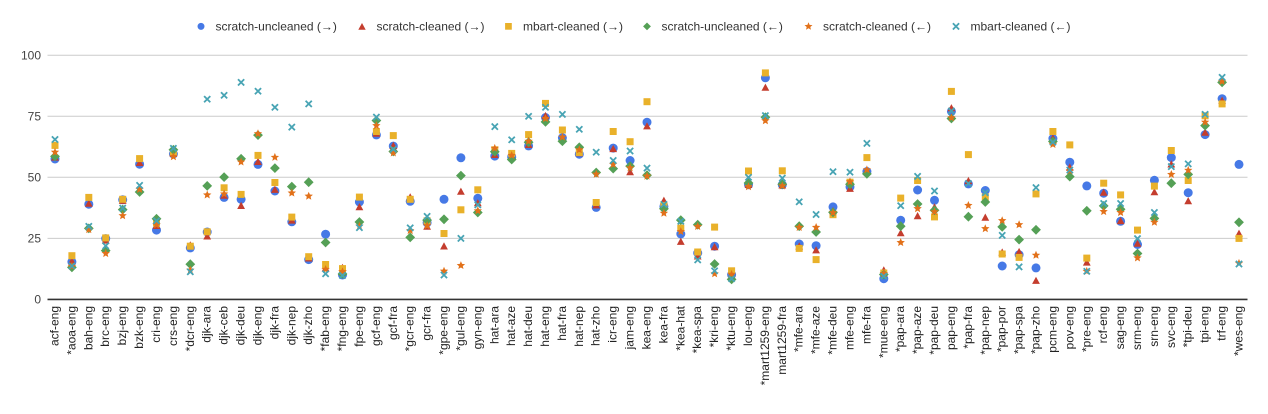  What do you see at coordinates (1021, 27) in the screenshot?
I see `svg-text: mbart-cleaned (←)` at bounding box center [1021, 27].